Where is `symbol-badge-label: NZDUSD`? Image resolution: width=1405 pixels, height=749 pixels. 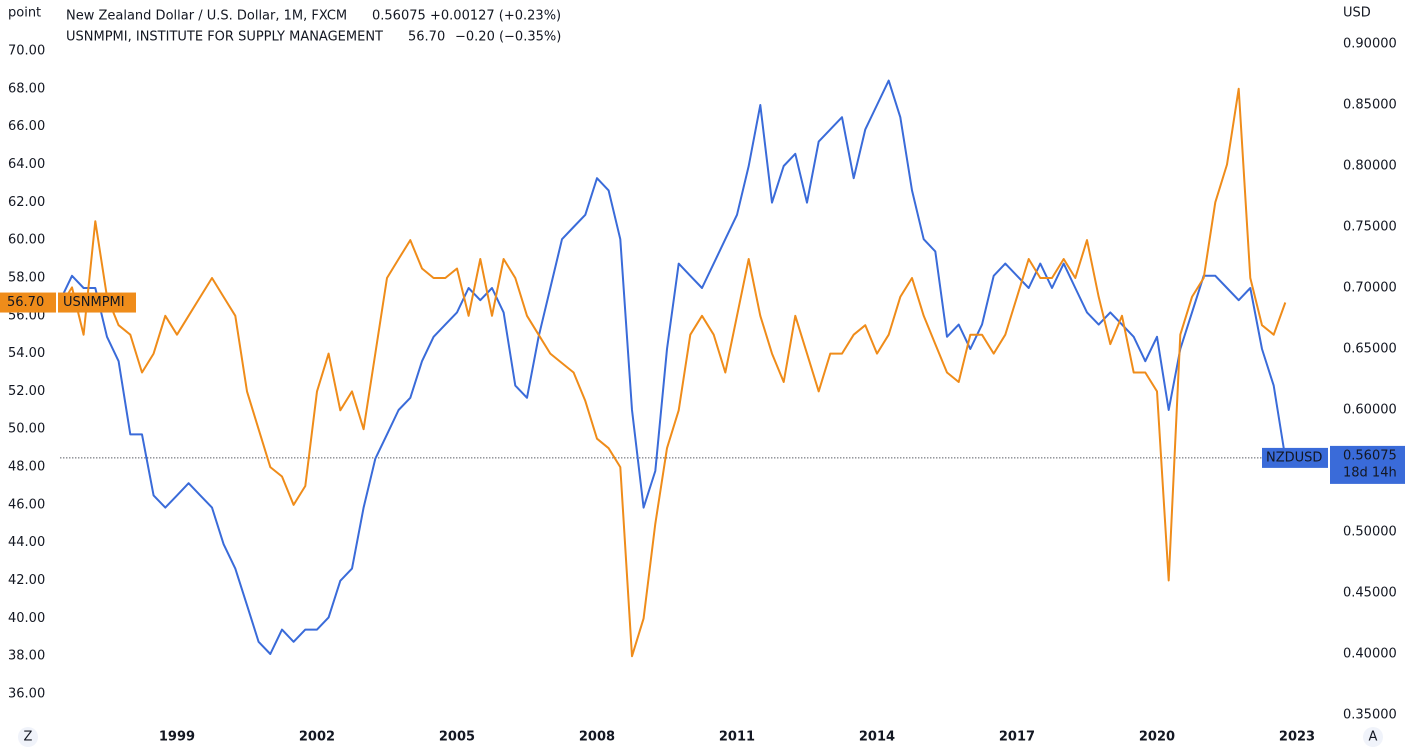
symbol-badge-label: NZDUSD is located at coordinates (1294, 457).